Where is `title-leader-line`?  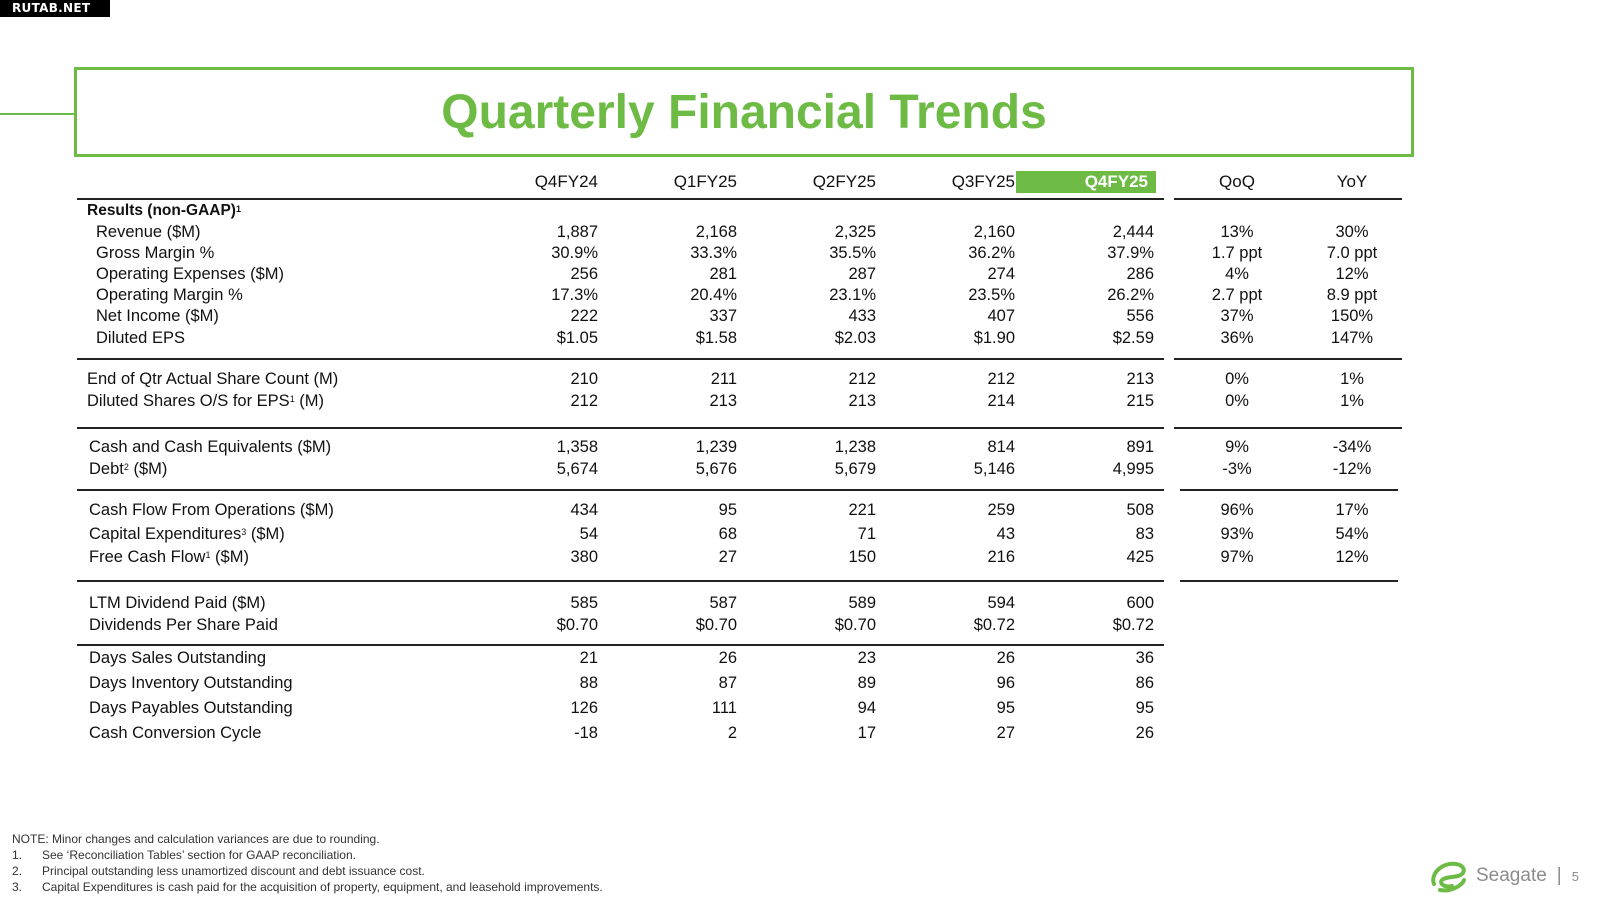
title-leader-line is located at coordinates (37, 114).